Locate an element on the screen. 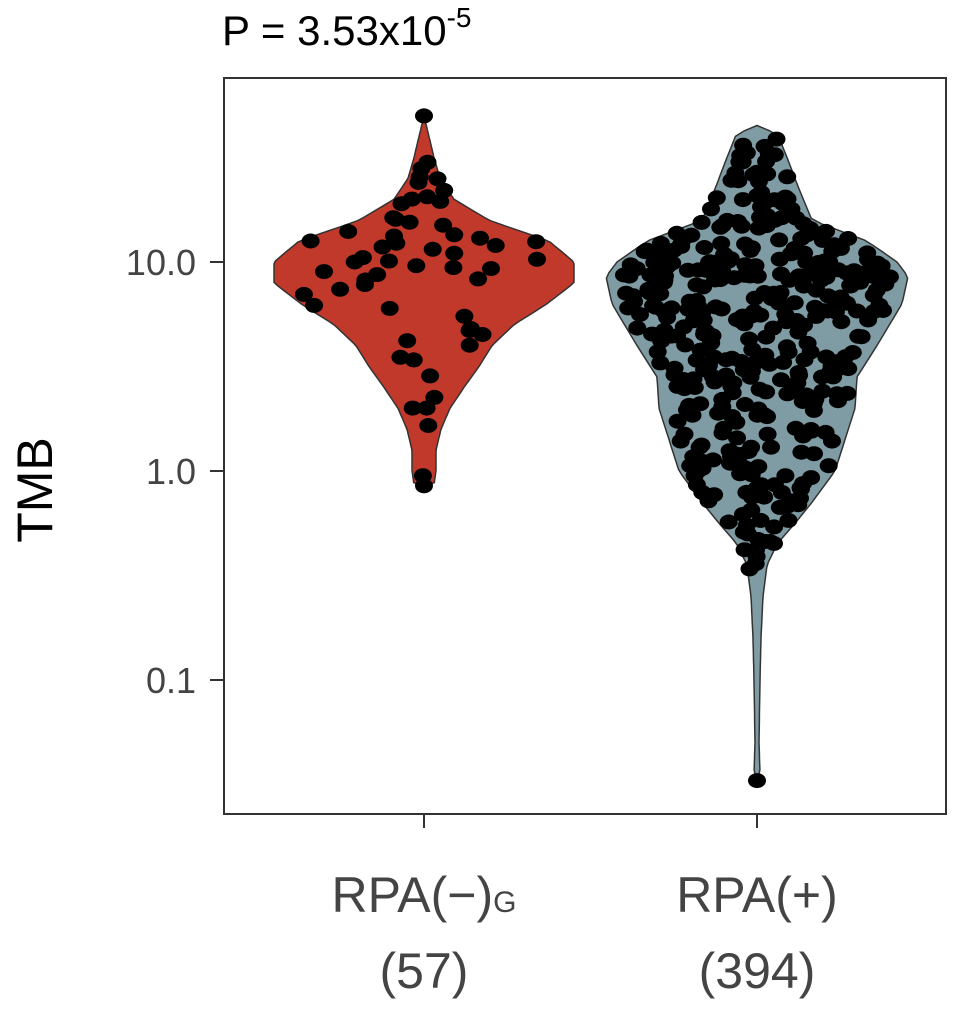 The height and width of the screenshot is (1016, 959). title-exponent: -5 is located at coordinates (459, 17).